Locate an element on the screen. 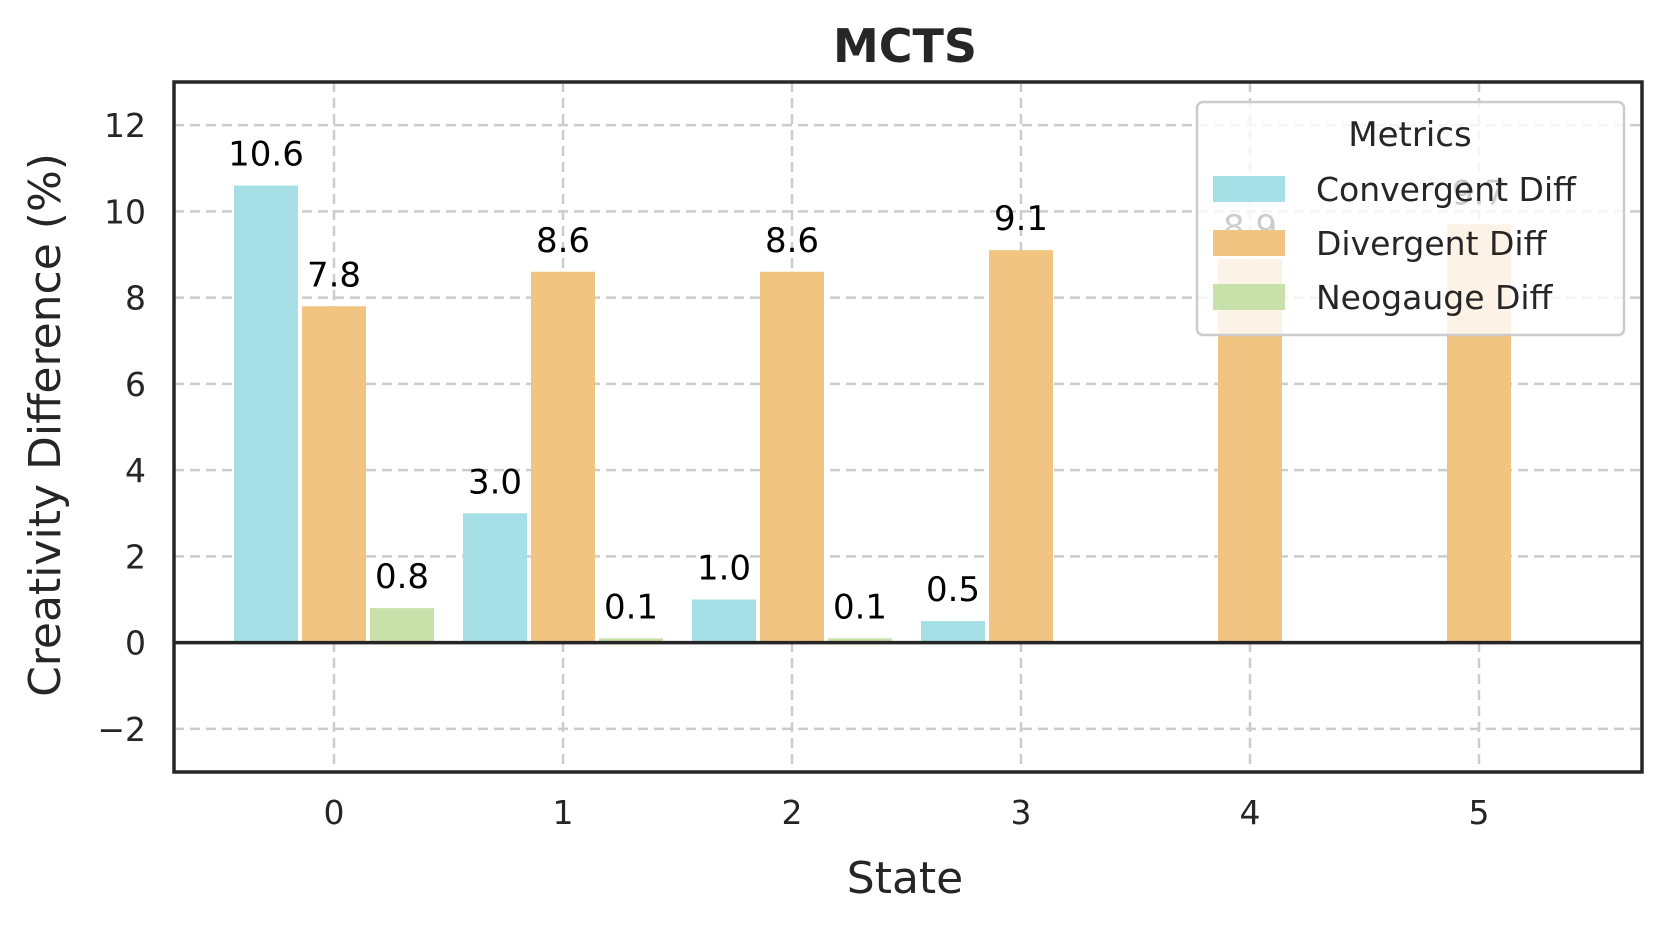 The width and height of the screenshot is (1660, 927). y-tick-label: 4 is located at coordinates (135, 470).